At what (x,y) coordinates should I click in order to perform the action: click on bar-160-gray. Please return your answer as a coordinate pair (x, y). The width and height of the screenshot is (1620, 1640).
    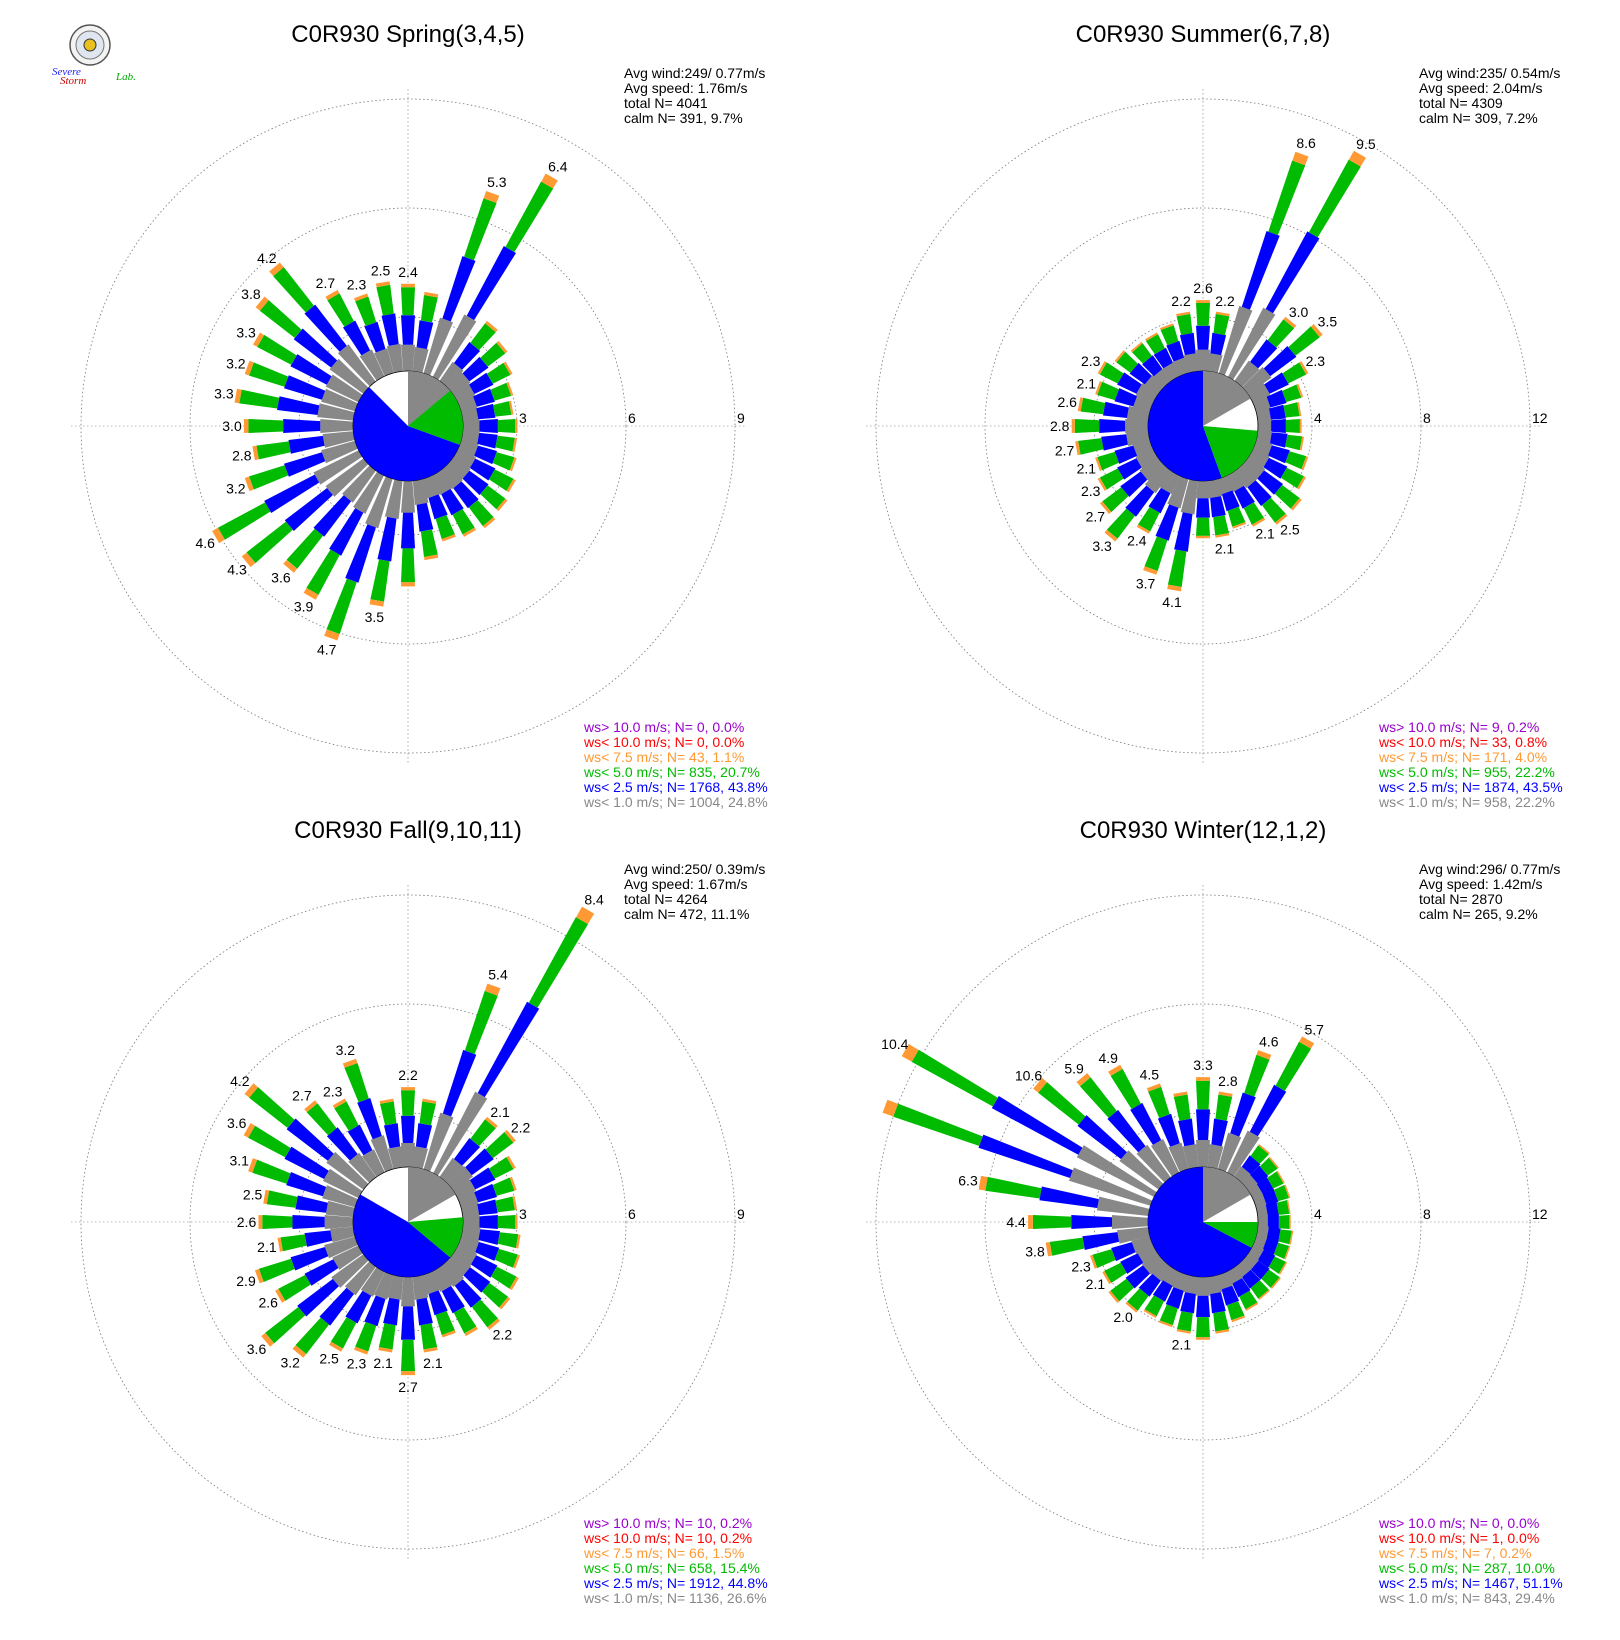
    Looking at the image, I should click on (431, 1283).